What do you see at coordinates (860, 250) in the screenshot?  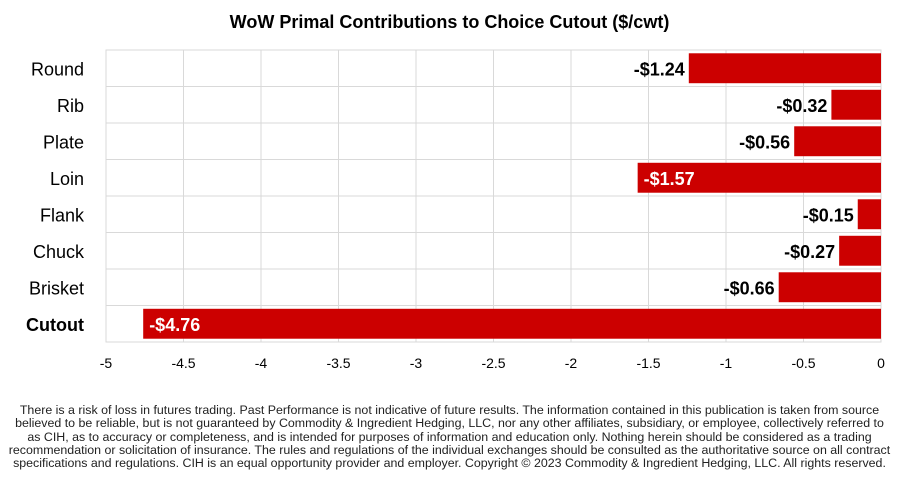 I see `bar-chuck` at bounding box center [860, 250].